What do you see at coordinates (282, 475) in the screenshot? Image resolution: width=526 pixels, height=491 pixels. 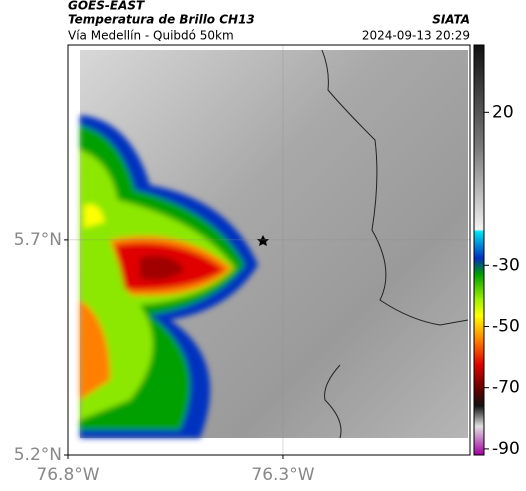 I see `x-tick-label: 76.3°W` at bounding box center [282, 475].